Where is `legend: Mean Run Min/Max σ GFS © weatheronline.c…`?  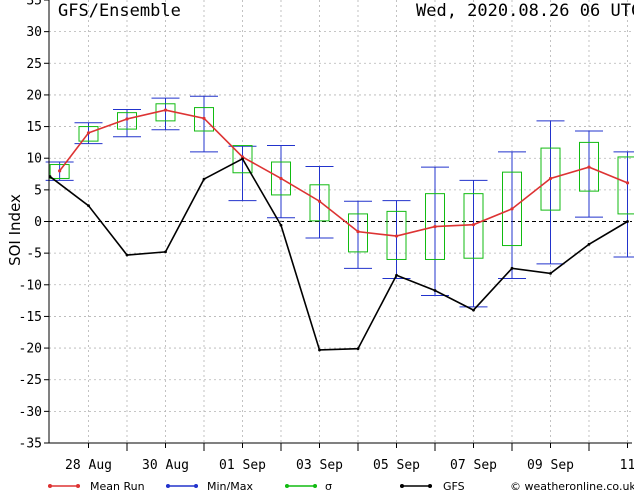
legend: Mean Run Min/Max σ GFS © weatheronline.c… is located at coordinates (341, 485).